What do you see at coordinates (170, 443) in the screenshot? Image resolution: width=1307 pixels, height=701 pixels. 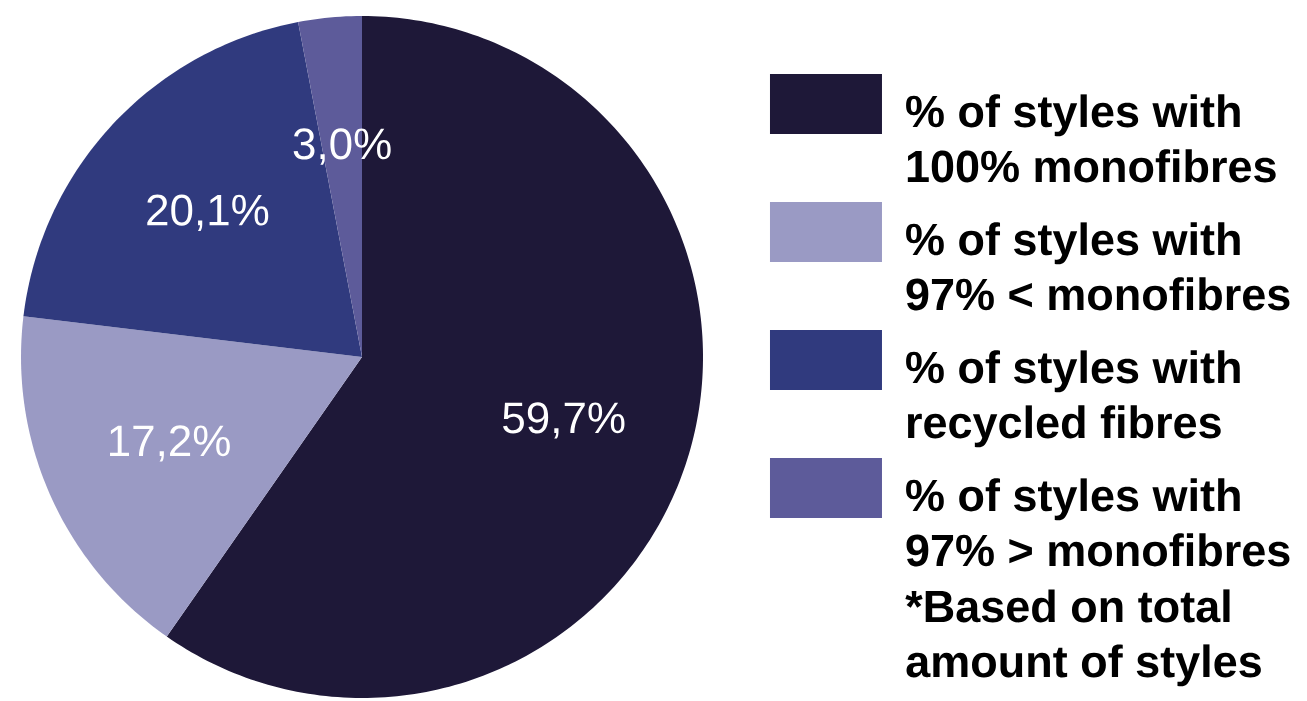 I see `data-label: 17,2%` at bounding box center [170, 443].